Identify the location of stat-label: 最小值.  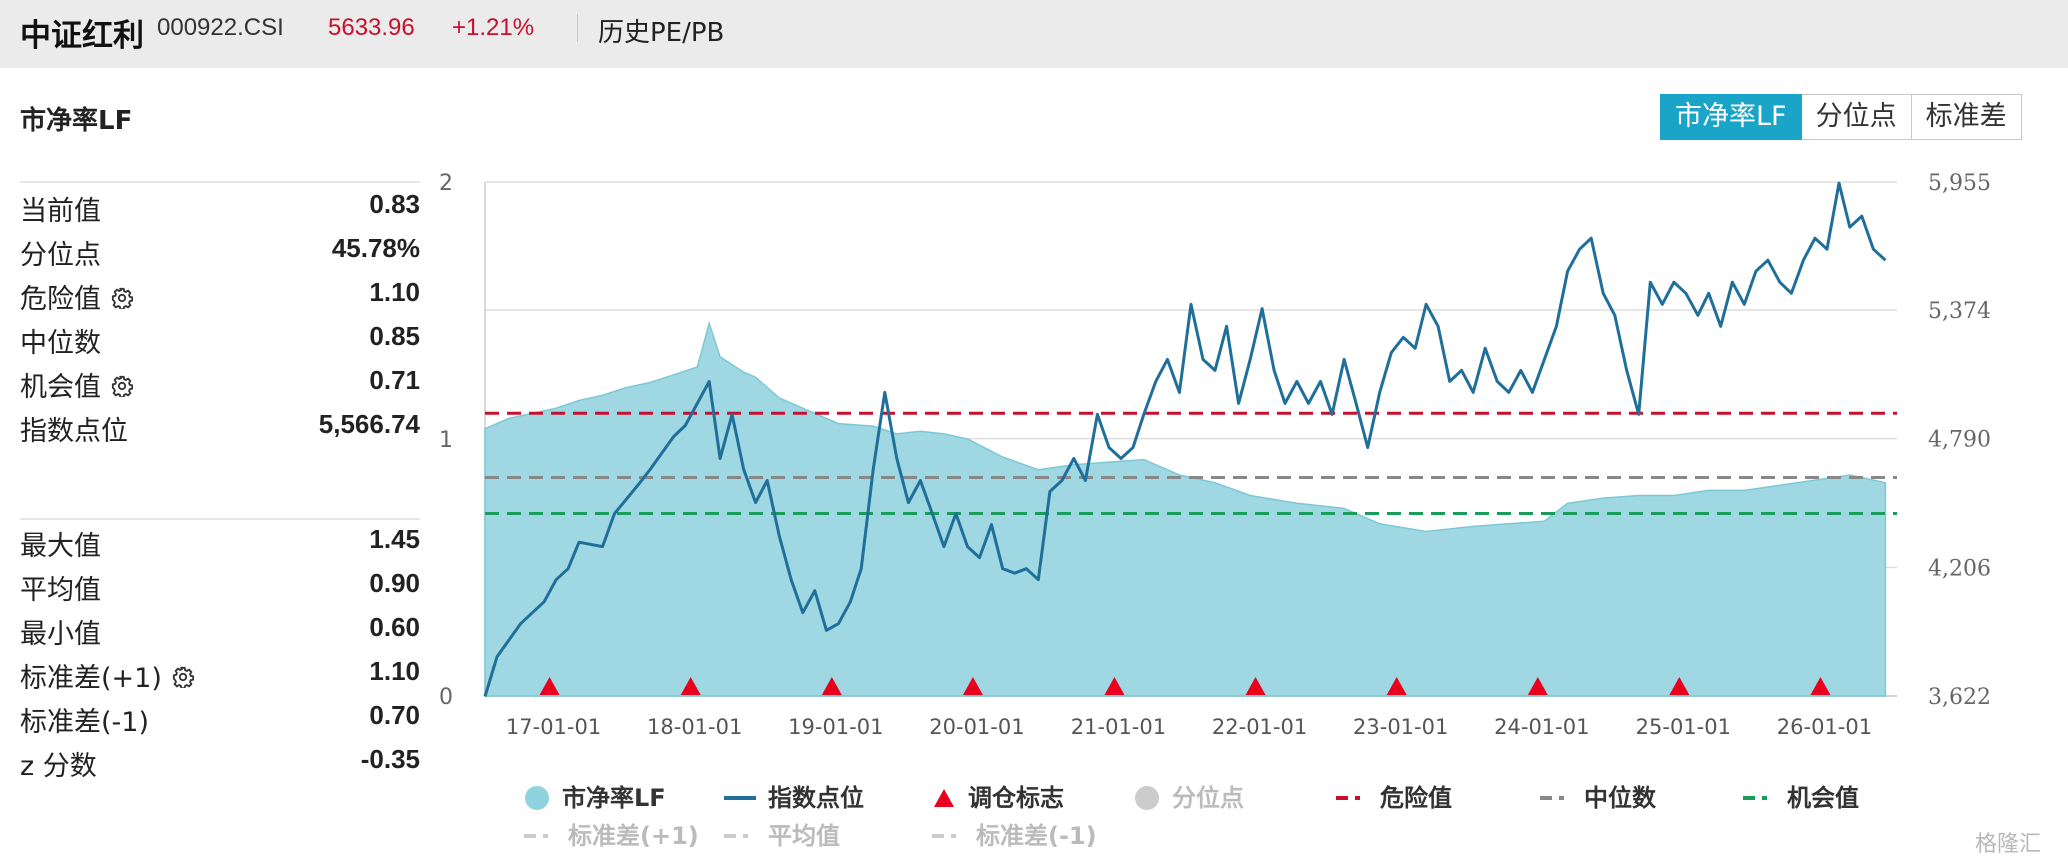
(60, 634).